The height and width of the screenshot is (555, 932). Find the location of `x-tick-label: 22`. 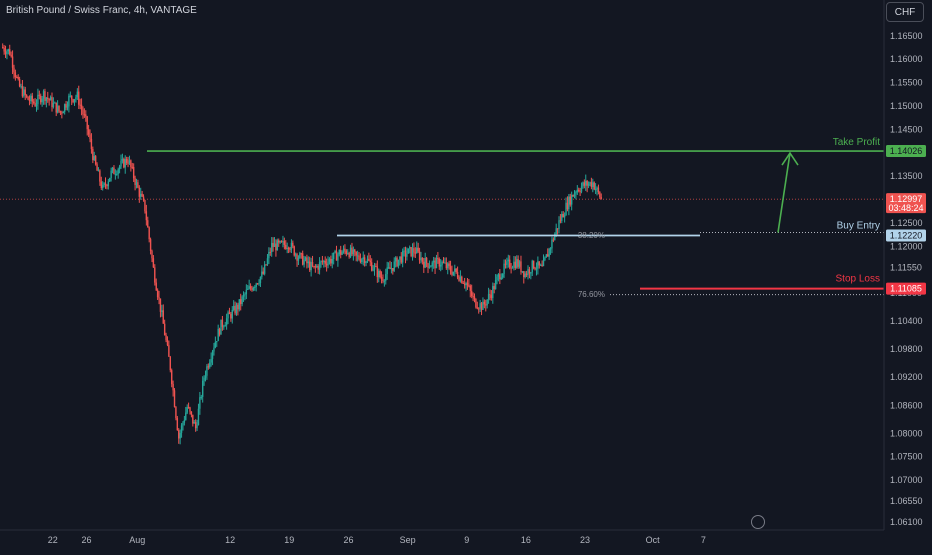

x-tick-label: 22 is located at coordinates (53, 540).